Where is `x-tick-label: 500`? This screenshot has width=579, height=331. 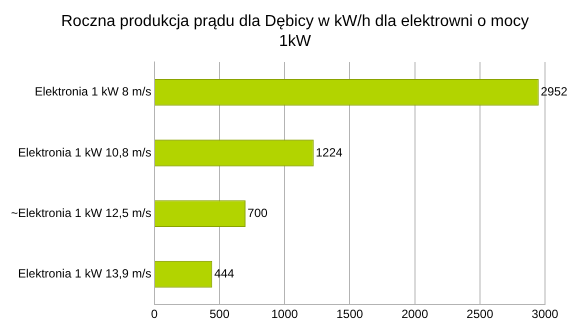 x-tick-label: 500 is located at coordinates (219, 314).